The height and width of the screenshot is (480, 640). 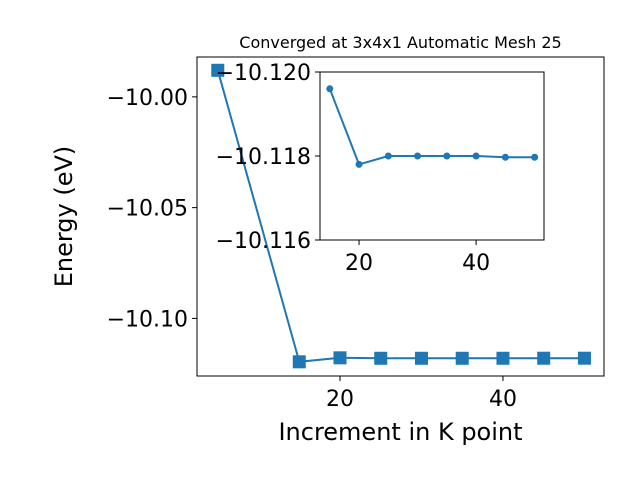 I want to click on x-axis-label: Increment in K point, so click(x=400, y=432).